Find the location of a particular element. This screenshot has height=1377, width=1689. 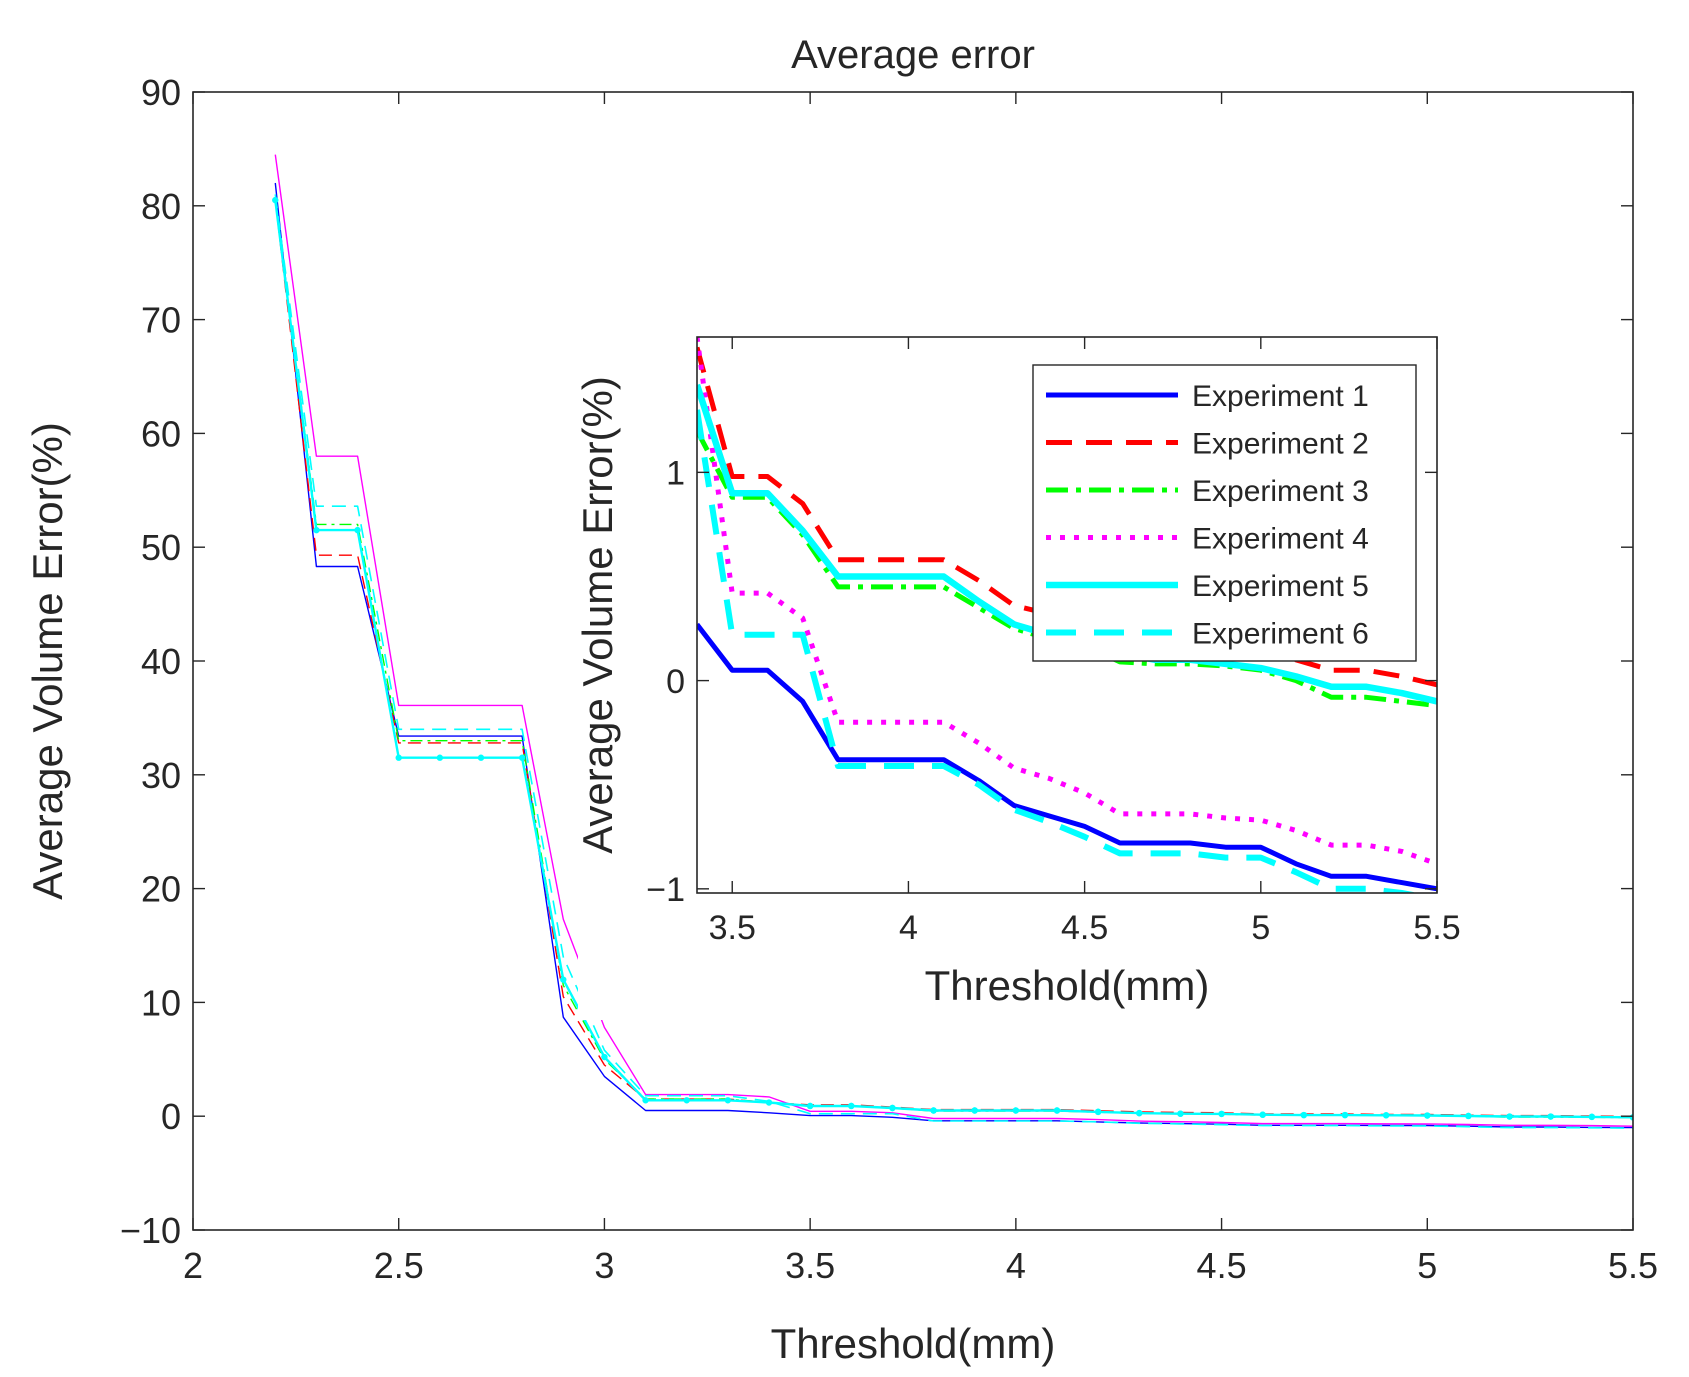

main-x-axis-label: Threshold(mm) is located at coordinates (913, 1343).